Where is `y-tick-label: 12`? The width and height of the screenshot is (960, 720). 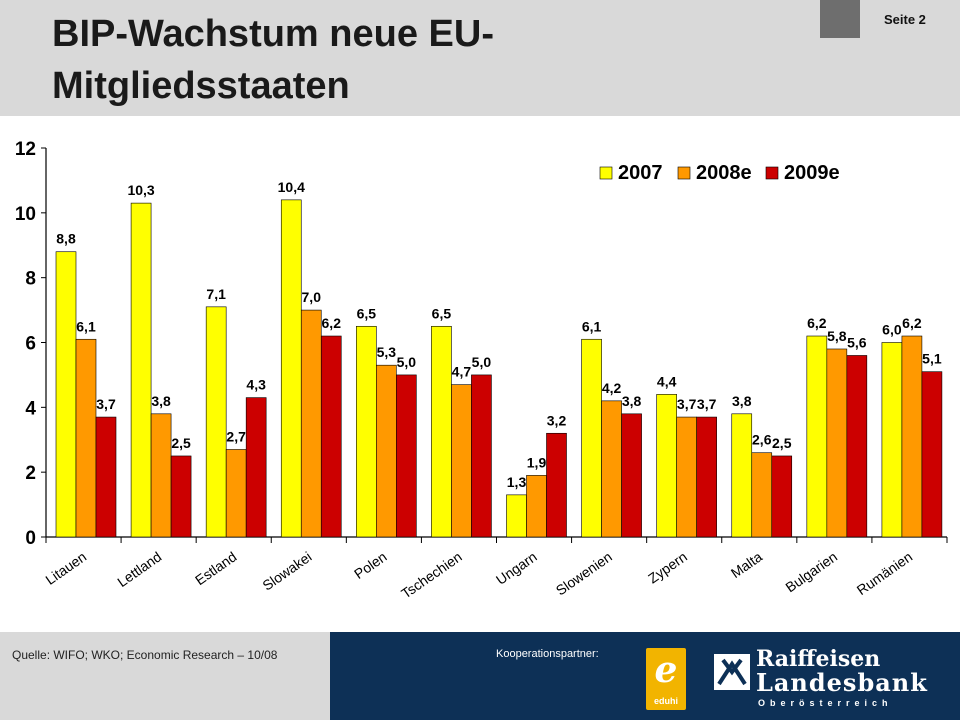 y-tick-label: 12 is located at coordinates (25, 149).